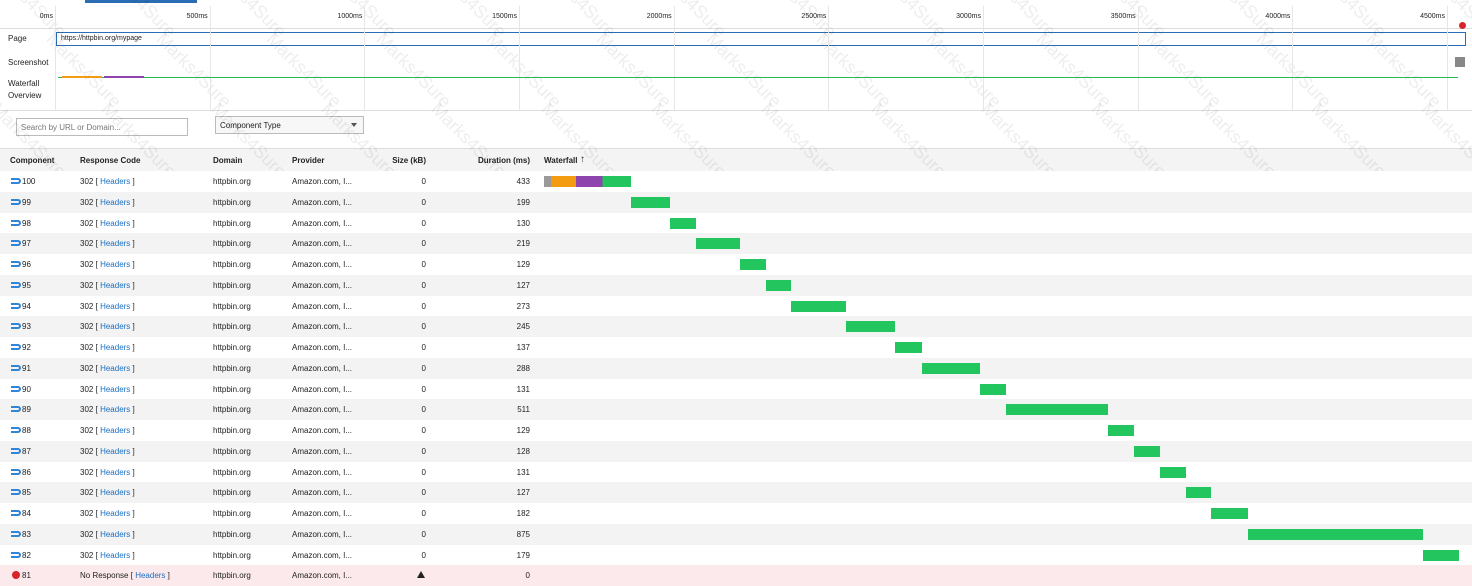  Describe the element at coordinates (561, 160) in the screenshot. I see `column-header: Waterfall` at that location.